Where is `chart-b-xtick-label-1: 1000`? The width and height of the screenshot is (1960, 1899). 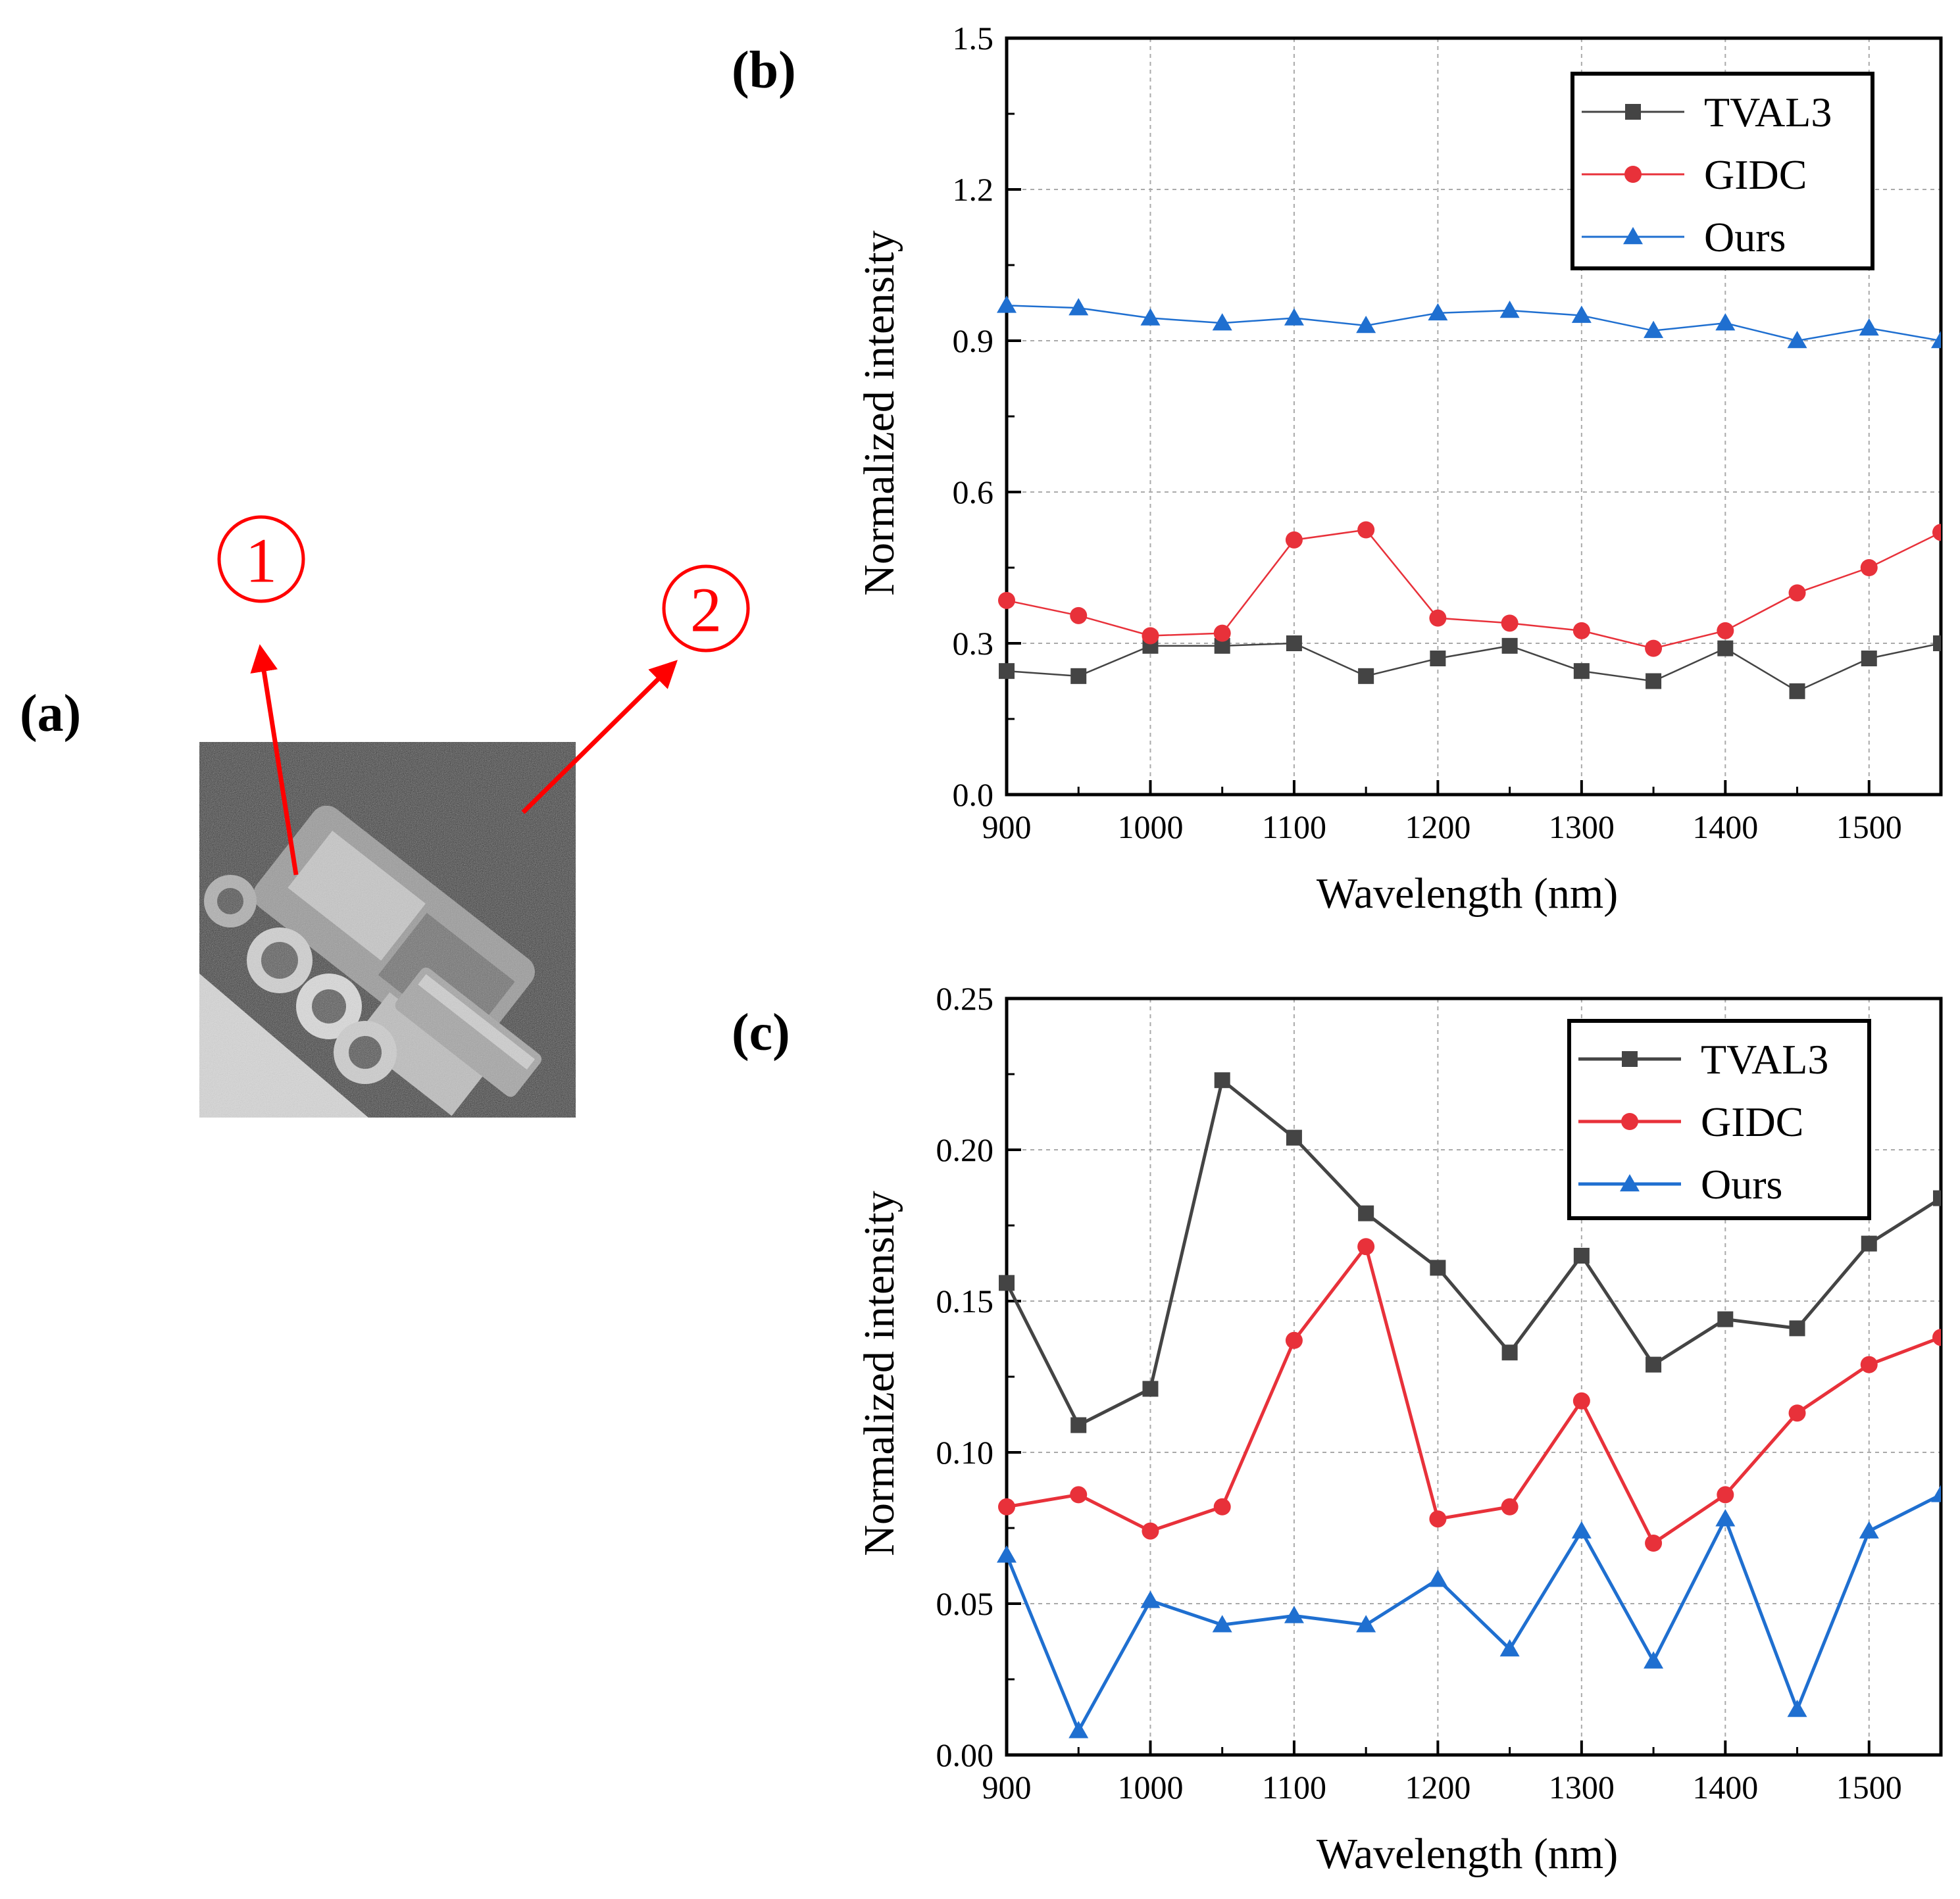 chart-b-xtick-label-1: 1000 is located at coordinates (1150, 827).